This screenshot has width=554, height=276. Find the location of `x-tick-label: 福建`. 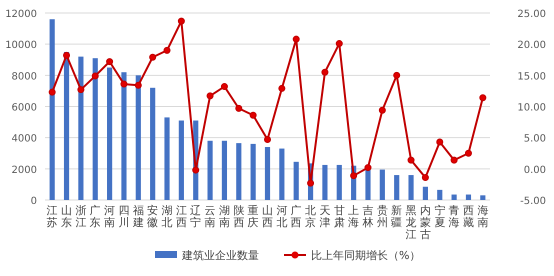

x-tick-label: 福建 is located at coordinates (138, 216).